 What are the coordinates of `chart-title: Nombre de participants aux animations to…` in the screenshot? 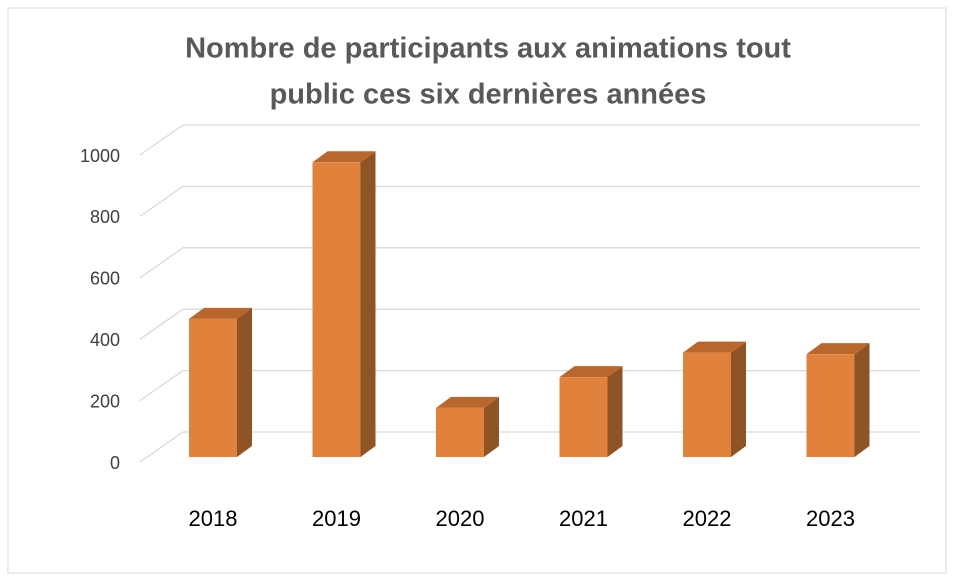 It's located at (488, 49).